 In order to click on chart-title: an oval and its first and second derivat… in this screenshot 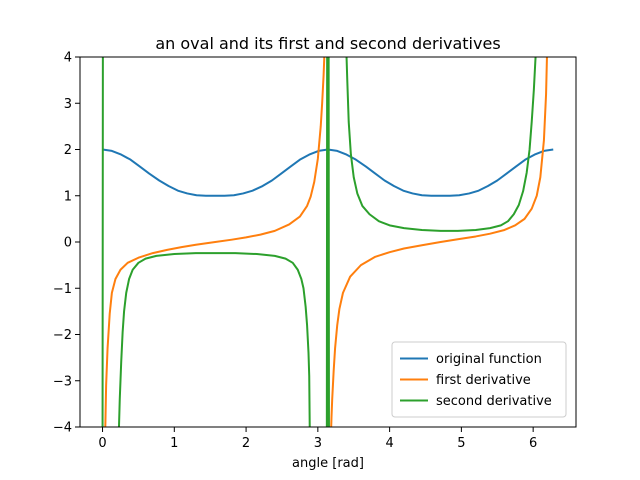, I will do `click(327, 43)`.